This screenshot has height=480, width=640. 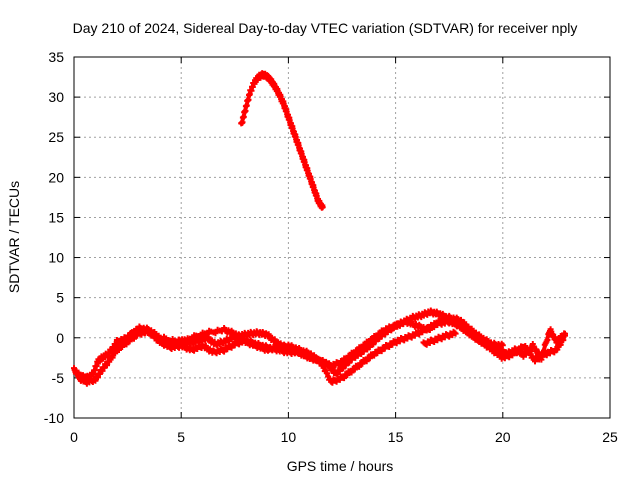 I want to click on y-tick-label: 35, so click(x=56, y=57).